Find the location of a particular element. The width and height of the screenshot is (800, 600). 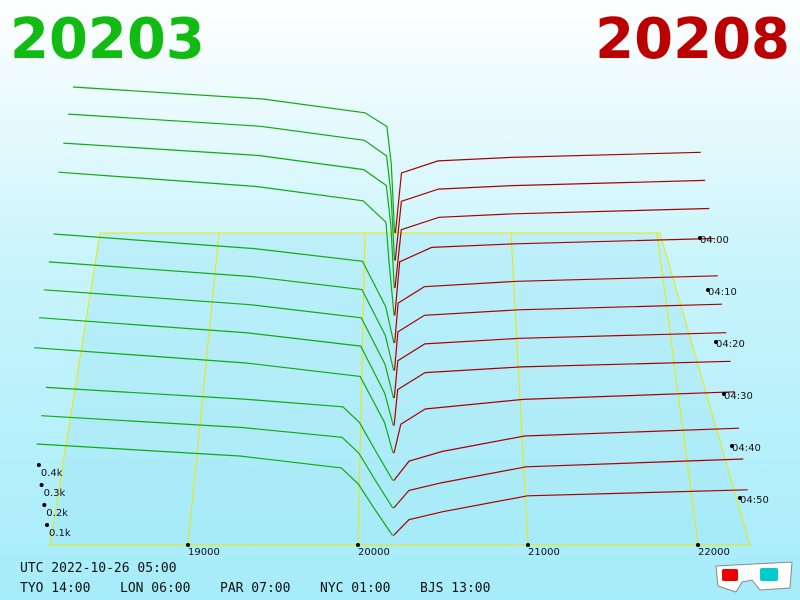

time-tick-label: 04:40 is located at coordinates (746, 448).